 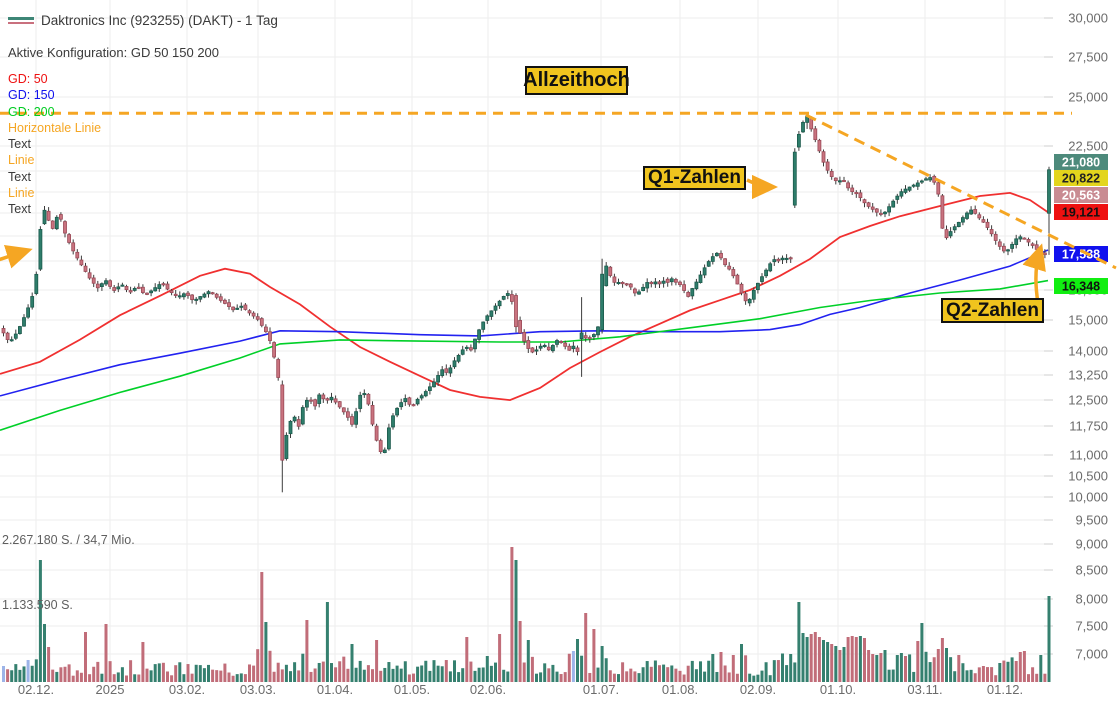 I want to click on svg-text: 11,000, so click(x=1088, y=455).